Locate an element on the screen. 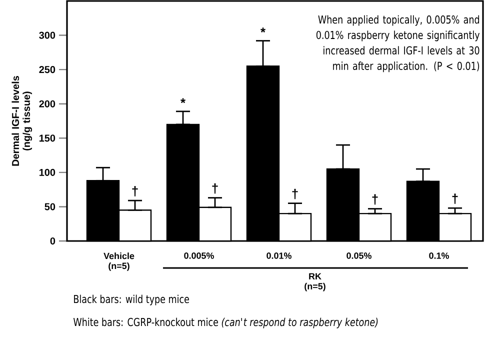  x-tick-label: 0.1% is located at coordinates (439, 255).